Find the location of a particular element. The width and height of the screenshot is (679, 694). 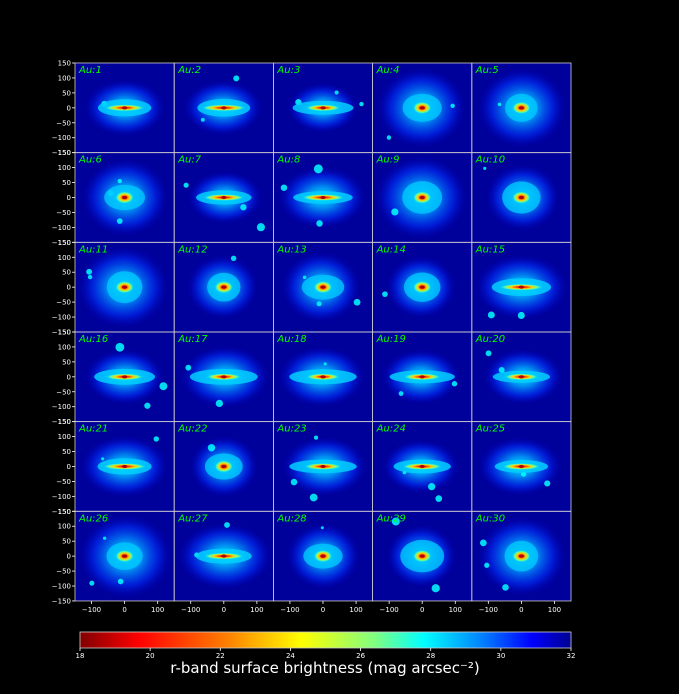

colorbar-label: r-band surface brightness (mag arcsec⁻²) is located at coordinates (325, 668).